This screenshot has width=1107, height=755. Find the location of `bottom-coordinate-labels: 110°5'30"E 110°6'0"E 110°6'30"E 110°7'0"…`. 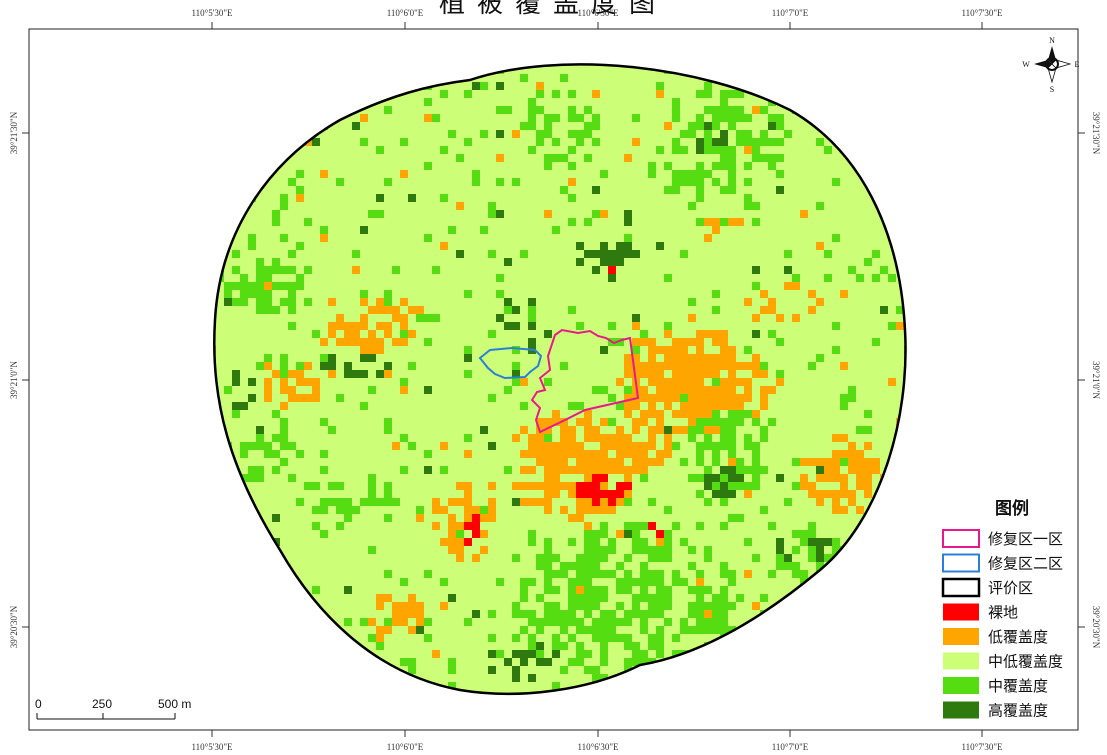

bottom-coordinate-labels: 110°5'30"E 110°6'0"E 110°6'30"E 110°7'0"… is located at coordinates (597, 747).